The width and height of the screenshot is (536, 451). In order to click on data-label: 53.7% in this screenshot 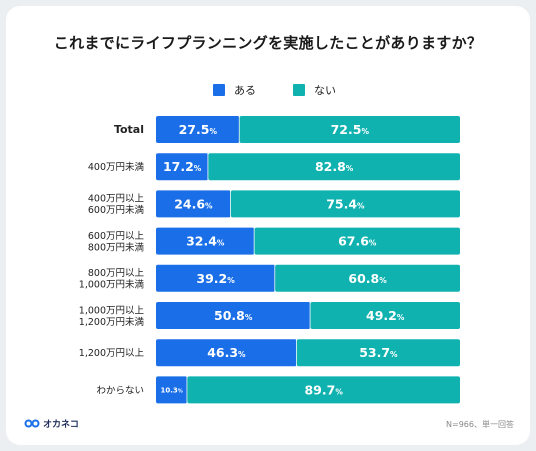, I will do `click(378, 352)`.